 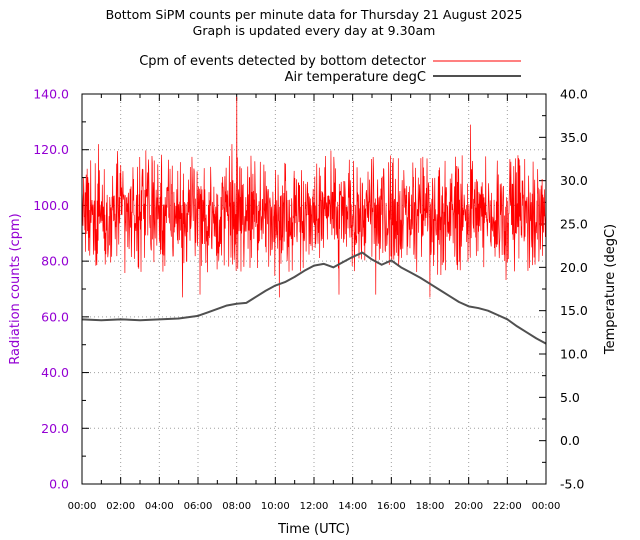 I want to click on y2-tick-label: -5.0, so click(x=572, y=484).